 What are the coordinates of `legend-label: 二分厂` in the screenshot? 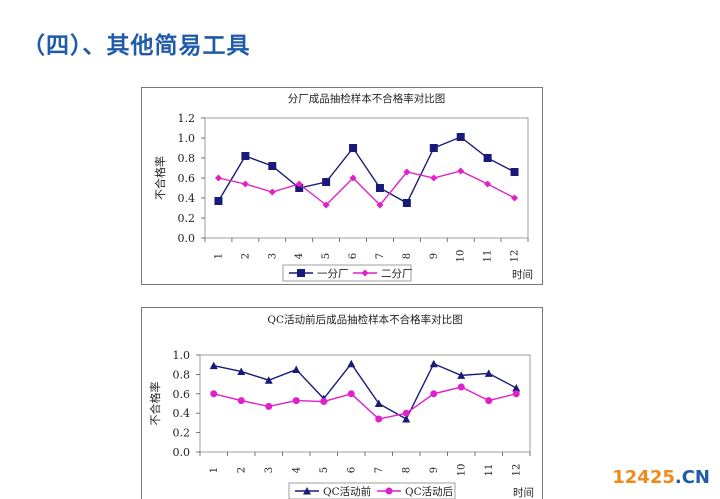 It's located at (397, 274).